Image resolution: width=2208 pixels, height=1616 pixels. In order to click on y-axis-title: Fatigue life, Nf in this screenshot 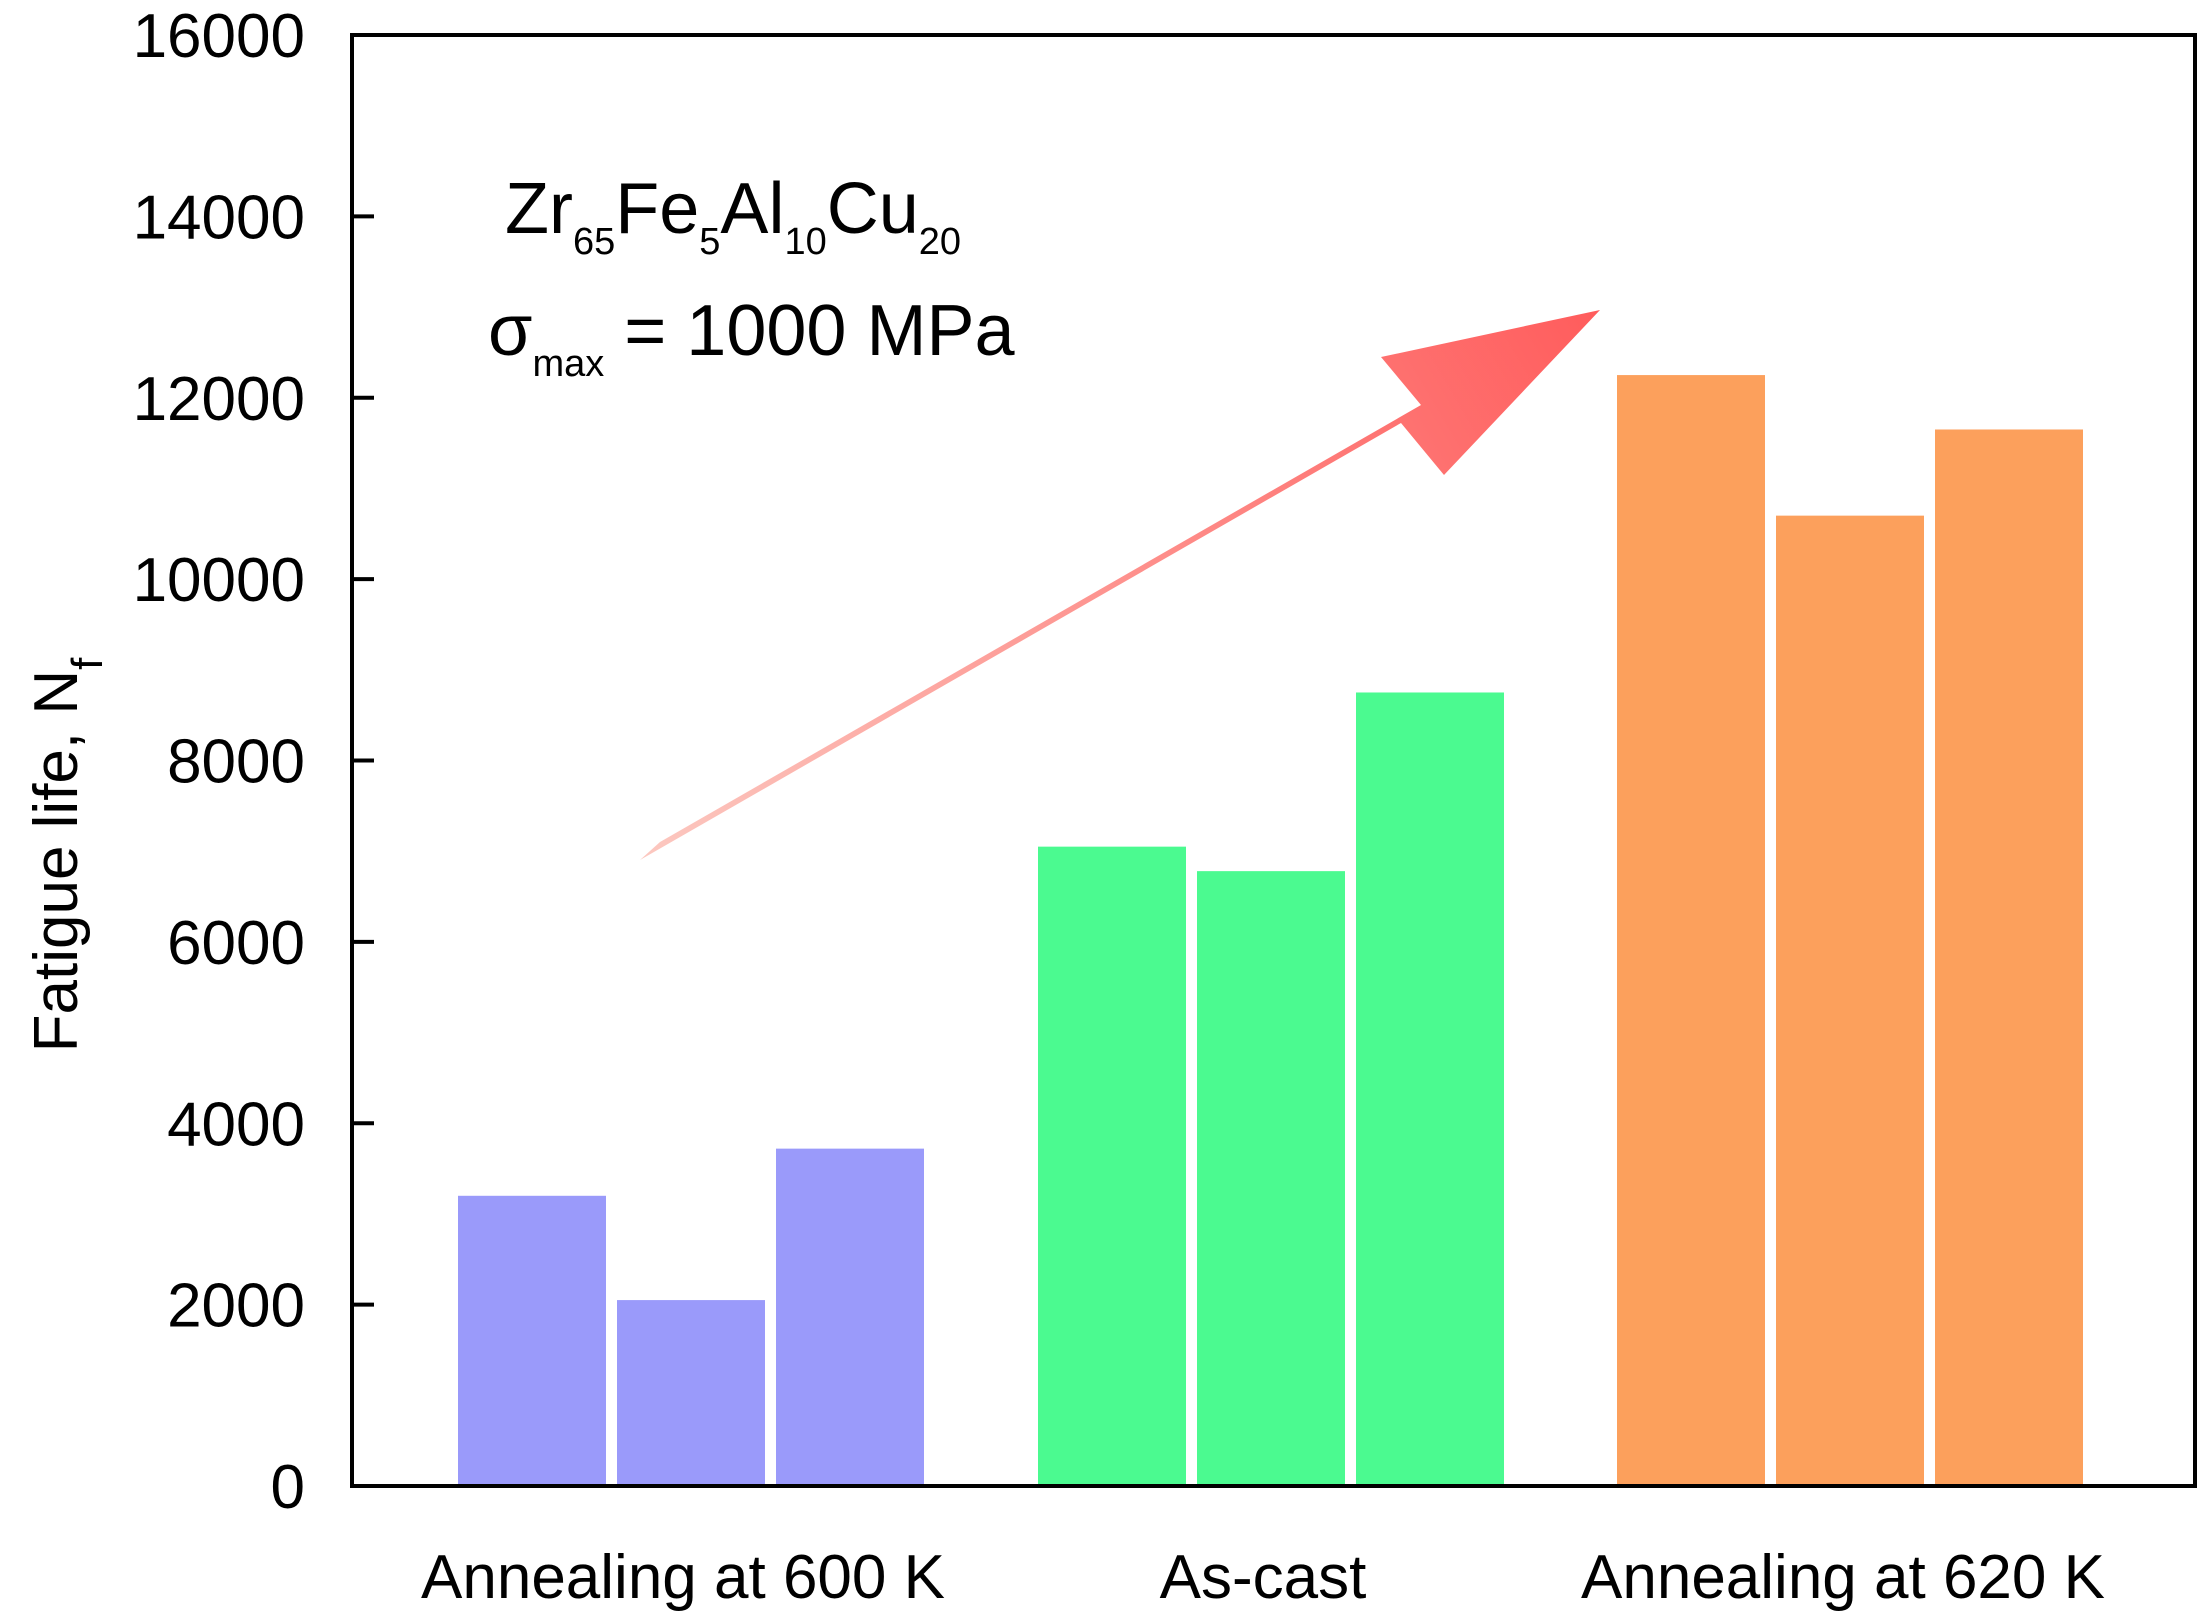, I will do `click(67, 855)`.